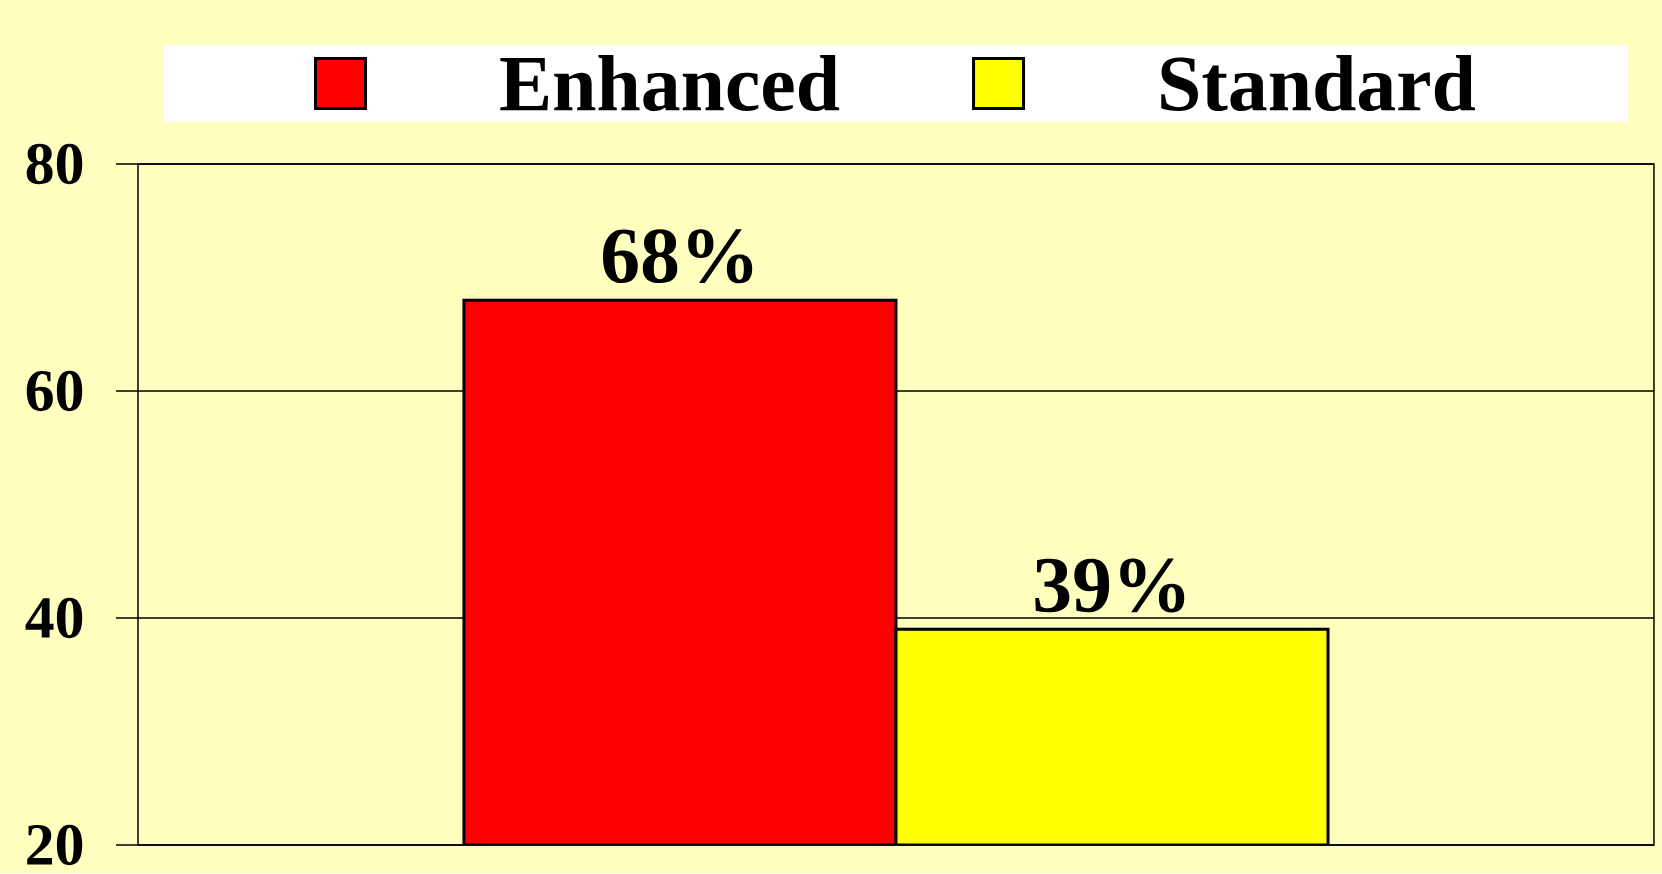 This screenshot has height=874, width=1662. I want to click on y-tick-label: 20, so click(55, 845).